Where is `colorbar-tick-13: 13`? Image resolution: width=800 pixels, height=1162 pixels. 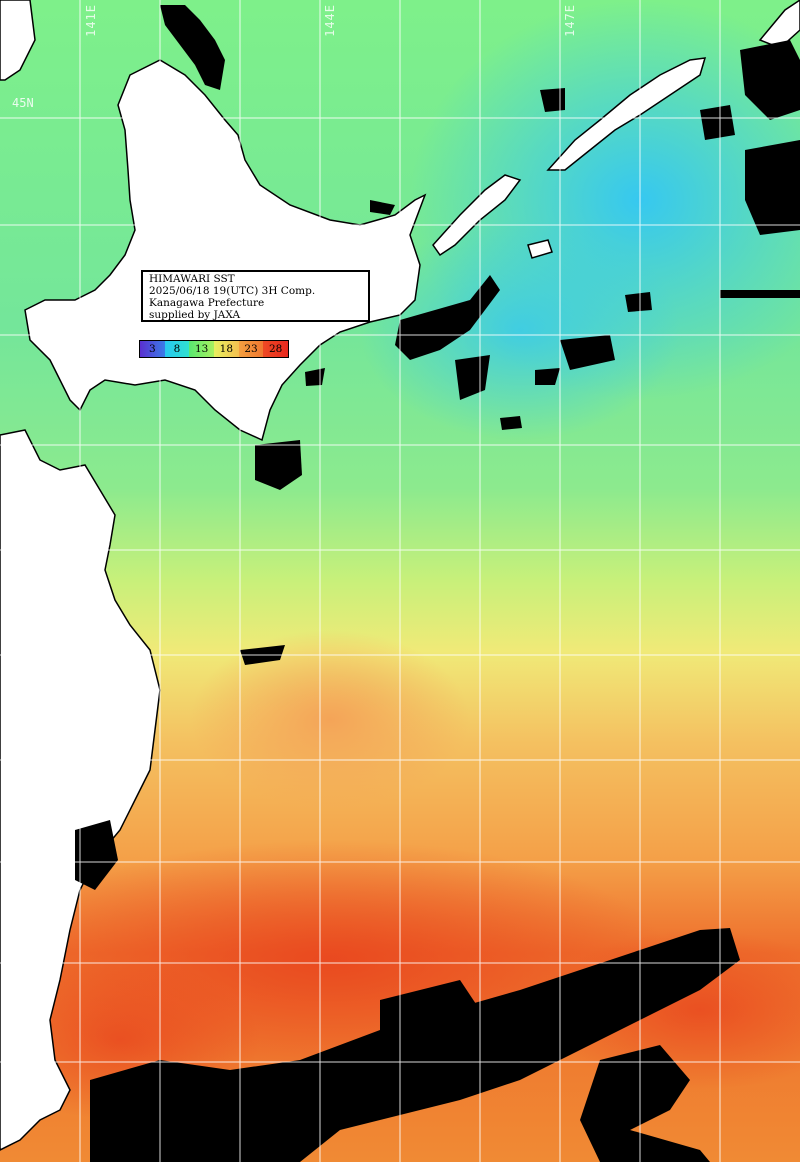 colorbar-tick-13: 13 is located at coordinates (202, 349).